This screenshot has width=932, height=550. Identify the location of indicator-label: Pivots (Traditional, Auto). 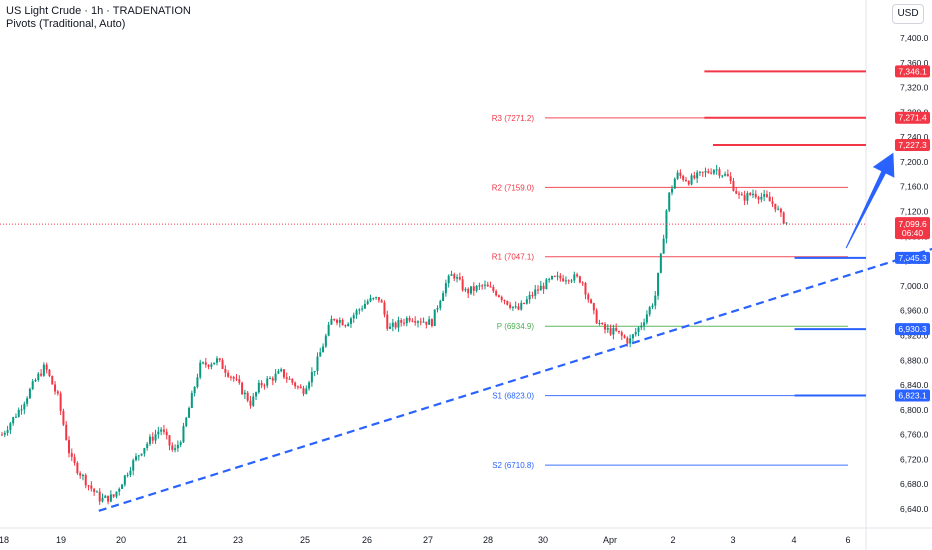
(66, 24).